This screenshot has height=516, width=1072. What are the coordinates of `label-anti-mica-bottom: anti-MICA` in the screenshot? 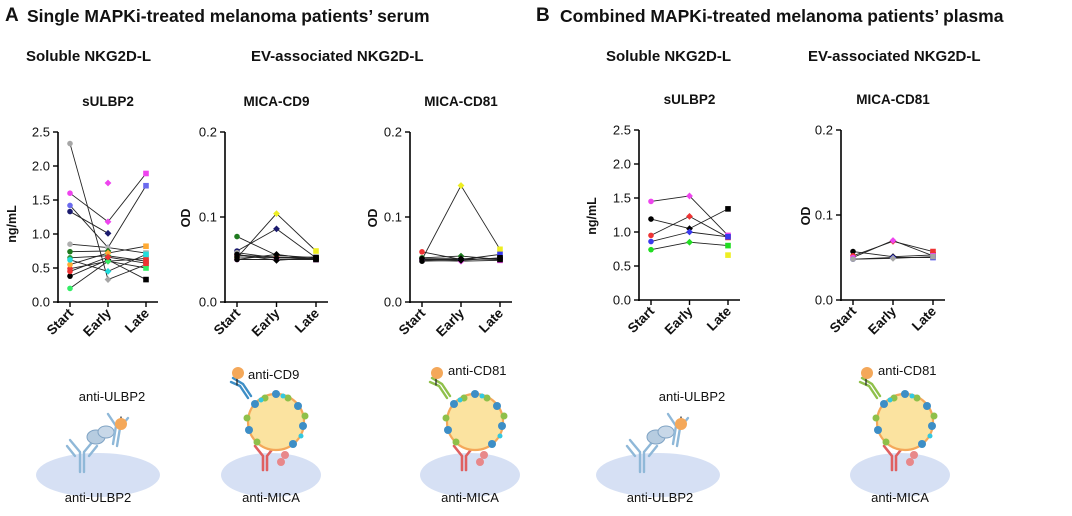 It's located at (271, 497).